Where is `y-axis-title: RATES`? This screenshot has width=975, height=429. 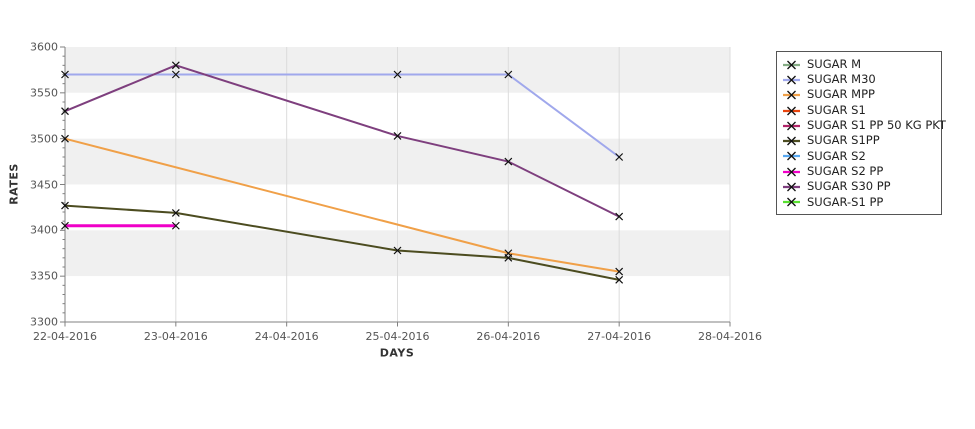
y-axis-title: RATES is located at coordinates (14, 184).